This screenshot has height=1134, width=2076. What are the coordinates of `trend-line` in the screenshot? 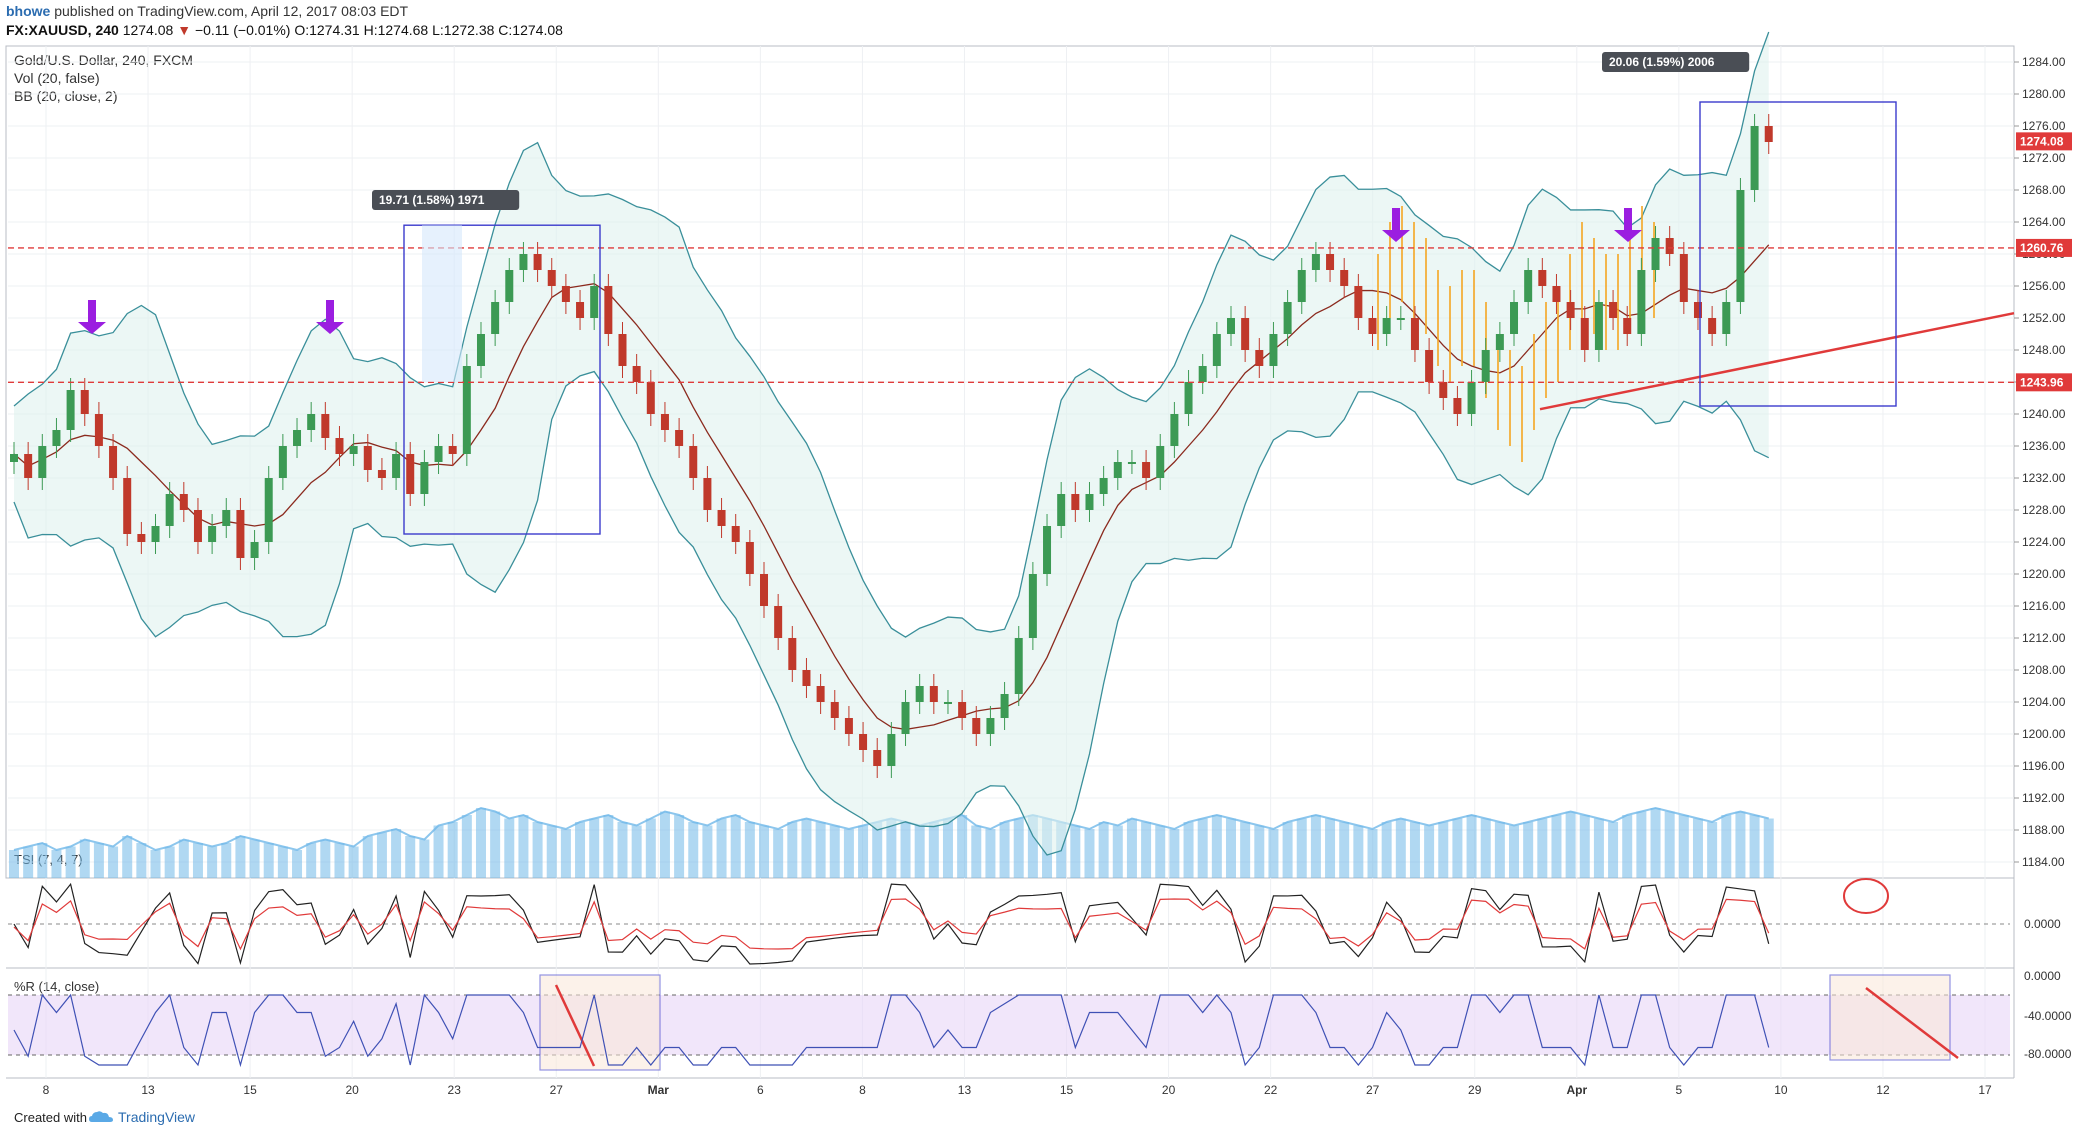 It's located at (1777, 361).